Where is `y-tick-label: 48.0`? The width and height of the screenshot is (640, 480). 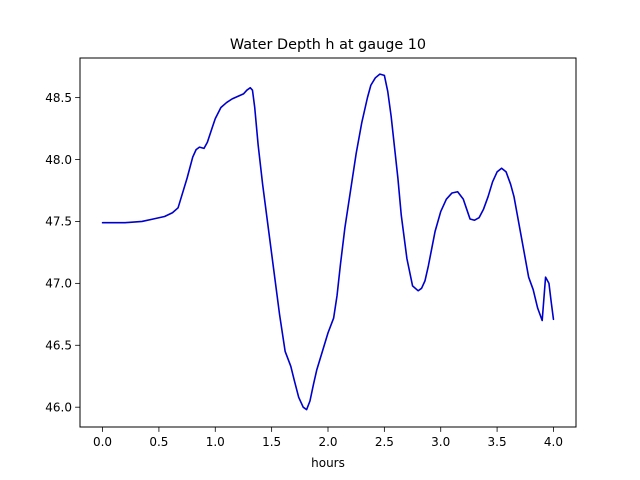
y-tick-label: 48.0 is located at coordinates (58, 160).